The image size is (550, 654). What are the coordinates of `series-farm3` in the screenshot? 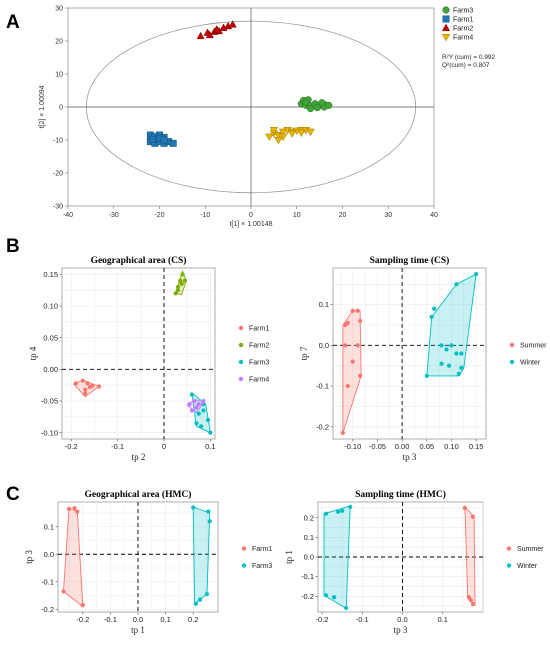 It's located at (201, 555).